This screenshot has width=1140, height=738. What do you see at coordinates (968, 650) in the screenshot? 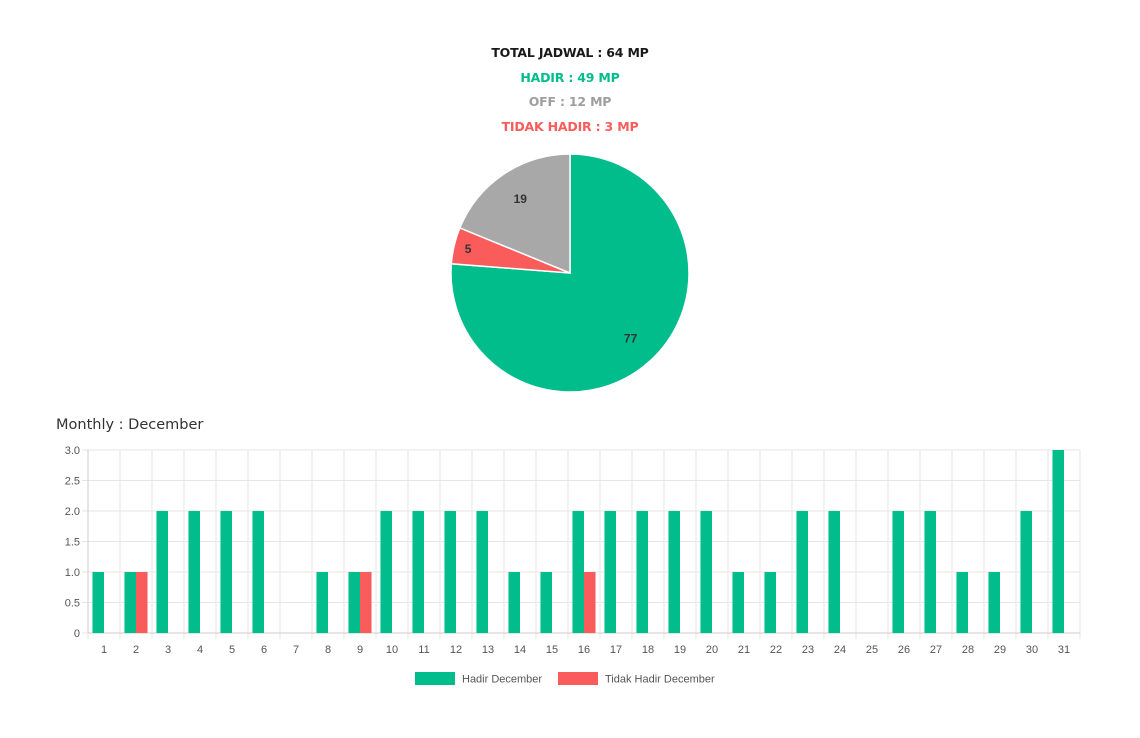
I see `x-tick-label: 28` at bounding box center [968, 650].